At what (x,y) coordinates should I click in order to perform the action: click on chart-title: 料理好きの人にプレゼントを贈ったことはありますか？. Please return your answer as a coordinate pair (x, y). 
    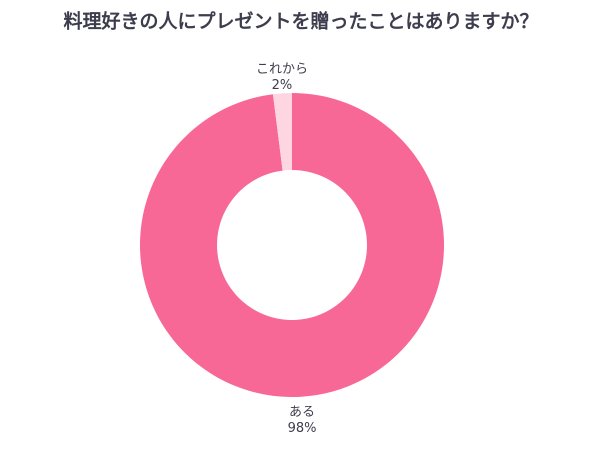
    Looking at the image, I should click on (300, 21).